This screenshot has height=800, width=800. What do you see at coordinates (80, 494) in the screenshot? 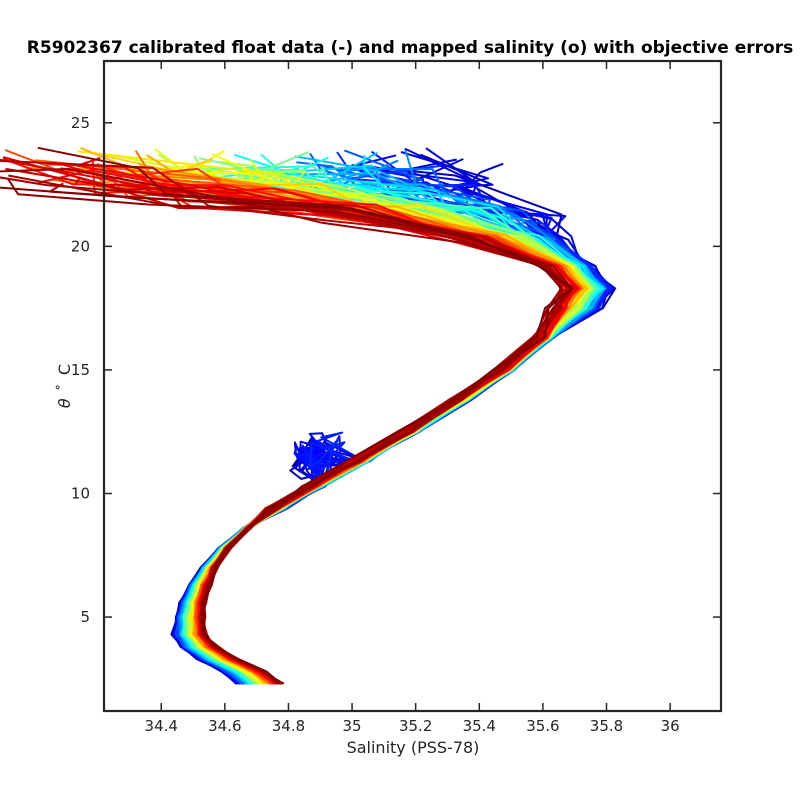
I see `y-tick-label: 10` at bounding box center [80, 494].